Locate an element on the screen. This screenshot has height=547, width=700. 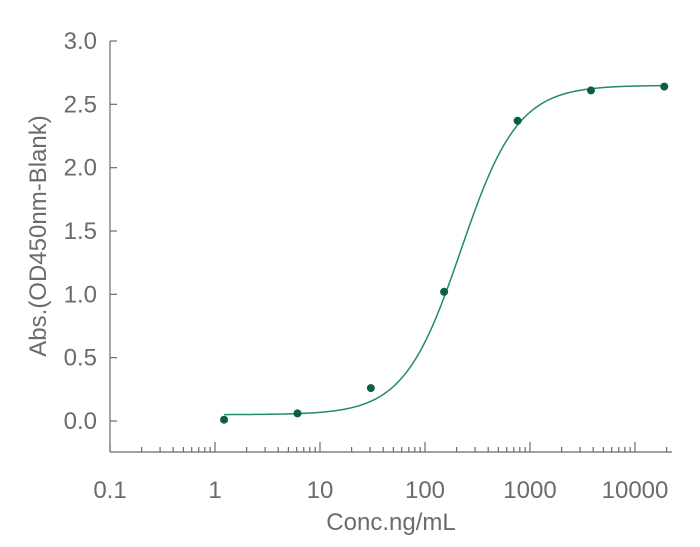
x-tick-label: 10000 is located at coordinates (635, 490).